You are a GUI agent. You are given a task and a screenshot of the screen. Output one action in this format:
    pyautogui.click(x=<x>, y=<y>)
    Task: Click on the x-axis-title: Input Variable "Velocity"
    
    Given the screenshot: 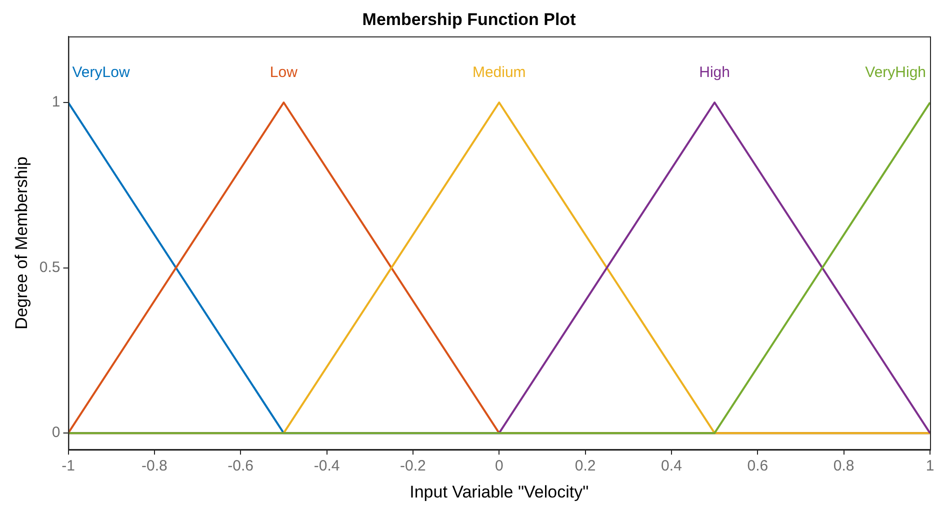 What is the action you would take?
    pyautogui.click(x=499, y=492)
    